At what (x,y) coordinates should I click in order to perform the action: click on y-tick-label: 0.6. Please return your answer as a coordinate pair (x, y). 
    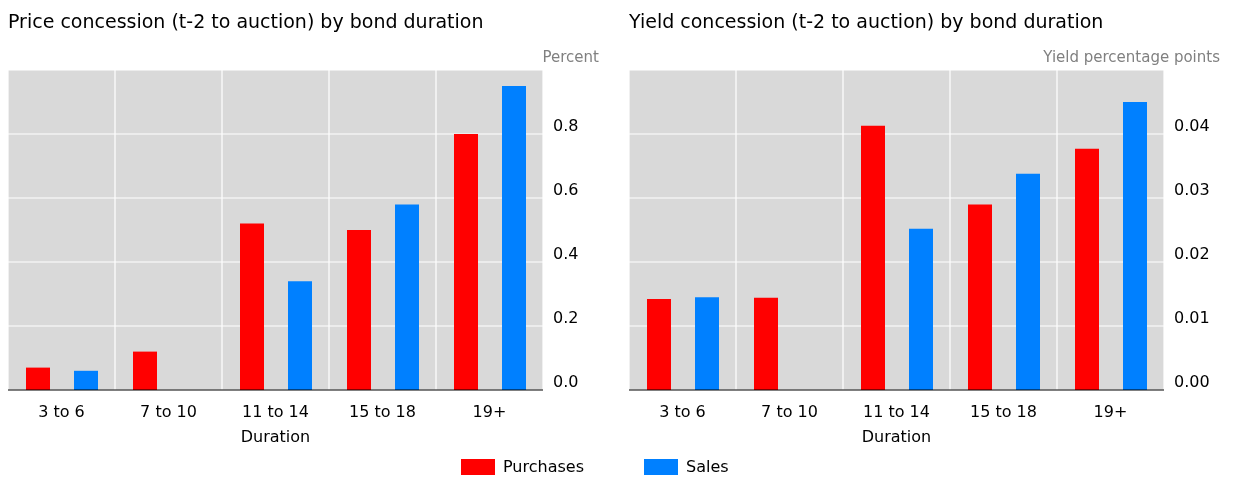
    Looking at the image, I should click on (566, 189).